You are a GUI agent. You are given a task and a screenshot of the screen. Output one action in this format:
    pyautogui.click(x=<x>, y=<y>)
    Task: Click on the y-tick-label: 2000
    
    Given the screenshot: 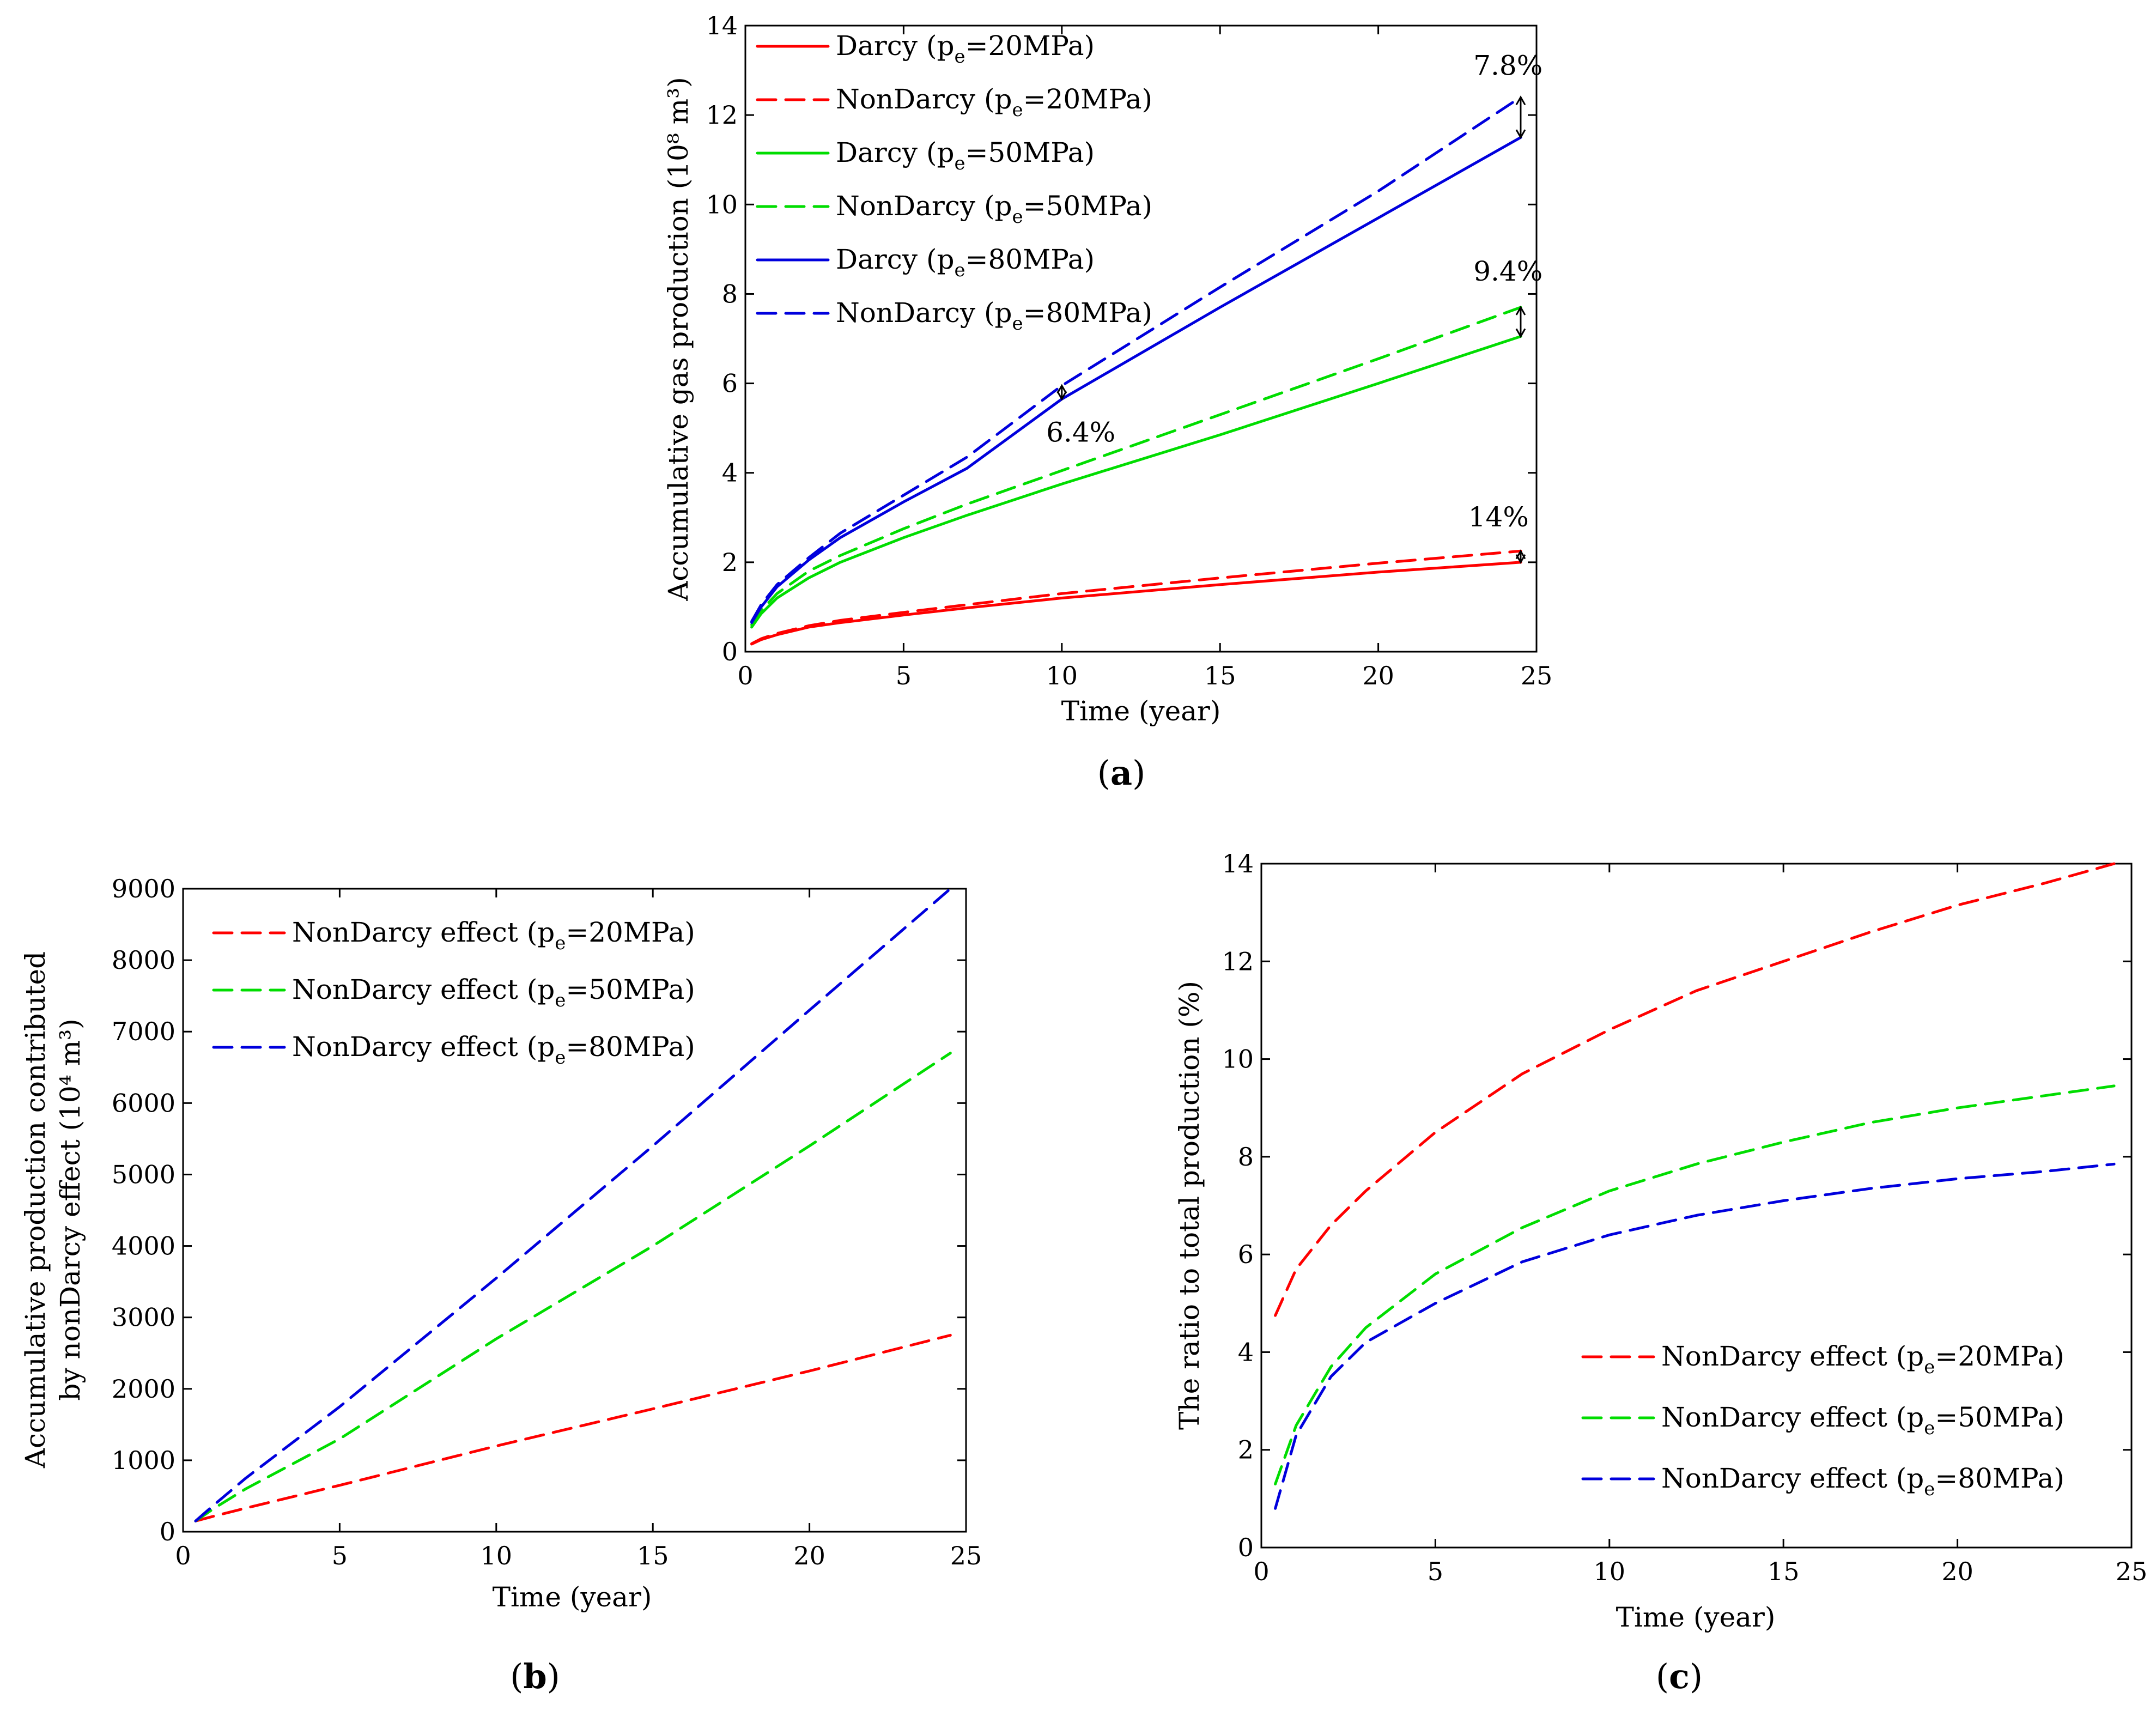 What is the action you would take?
    pyautogui.click(x=144, y=1389)
    